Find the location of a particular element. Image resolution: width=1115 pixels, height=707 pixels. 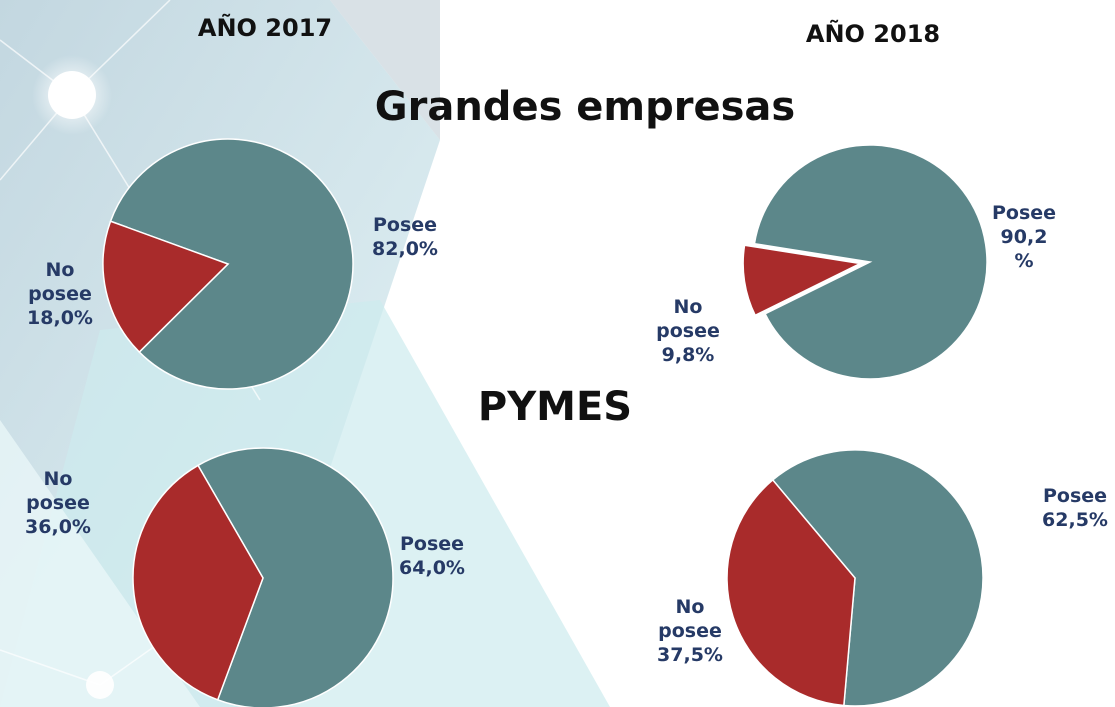

value-label: 62,5% is located at coordinates (1075, 520).